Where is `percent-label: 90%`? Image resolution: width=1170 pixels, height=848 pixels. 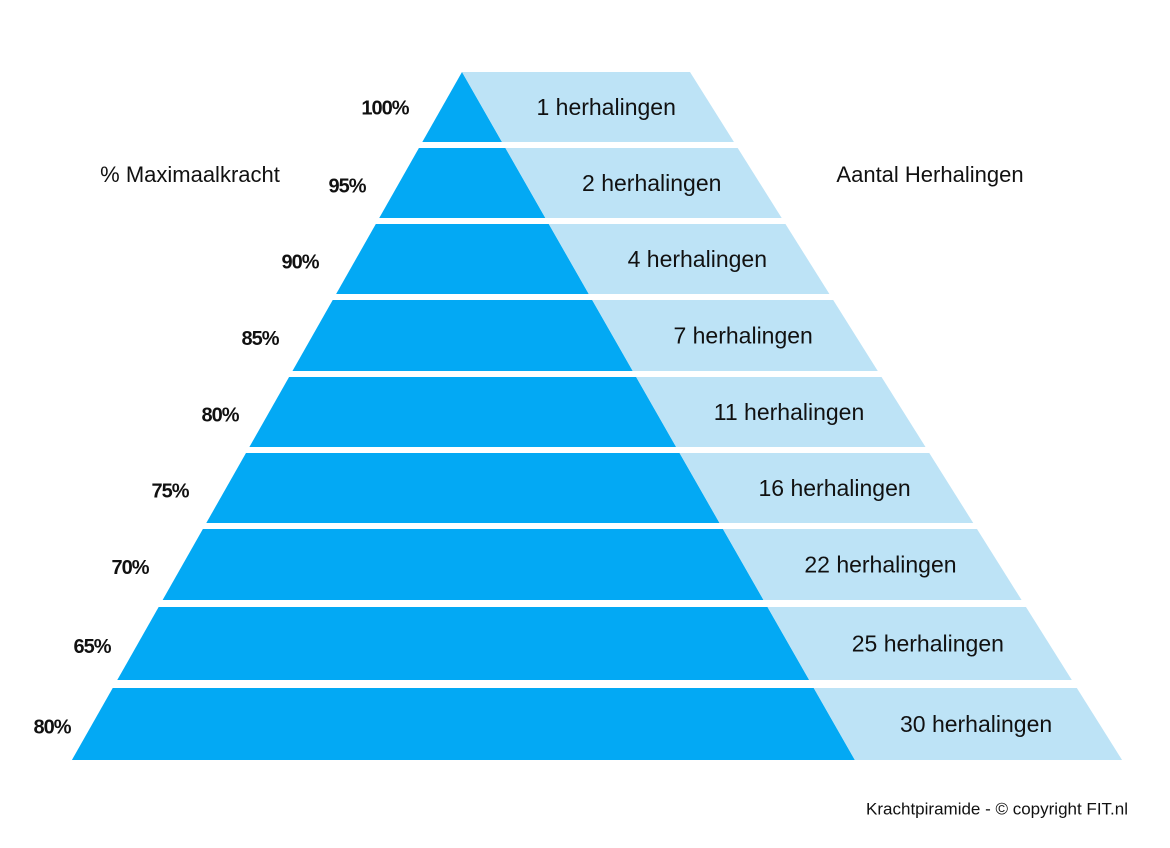 percent-label: 90% is located at coordinates (300, 262).